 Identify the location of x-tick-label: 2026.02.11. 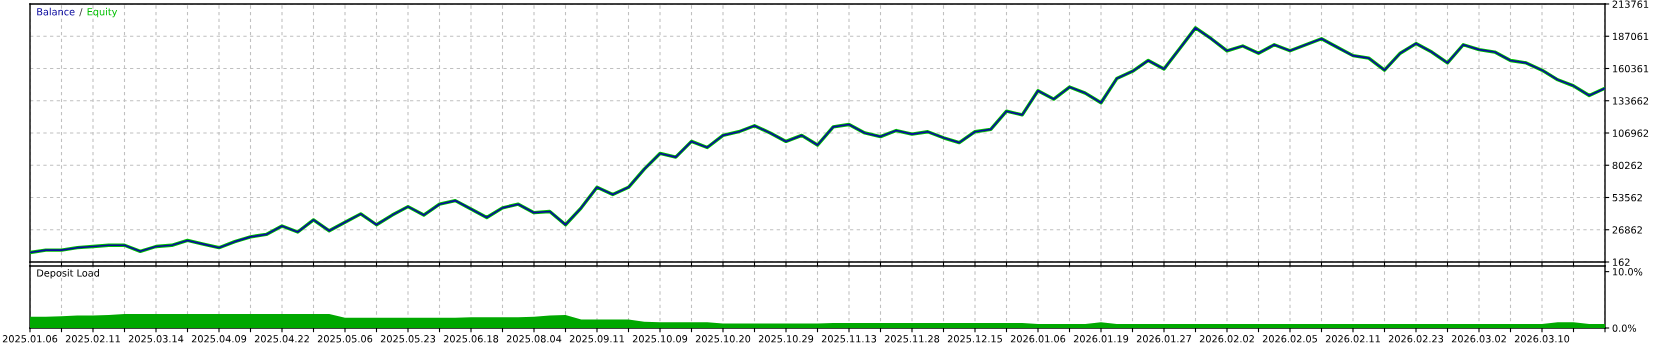
(1352, 339).